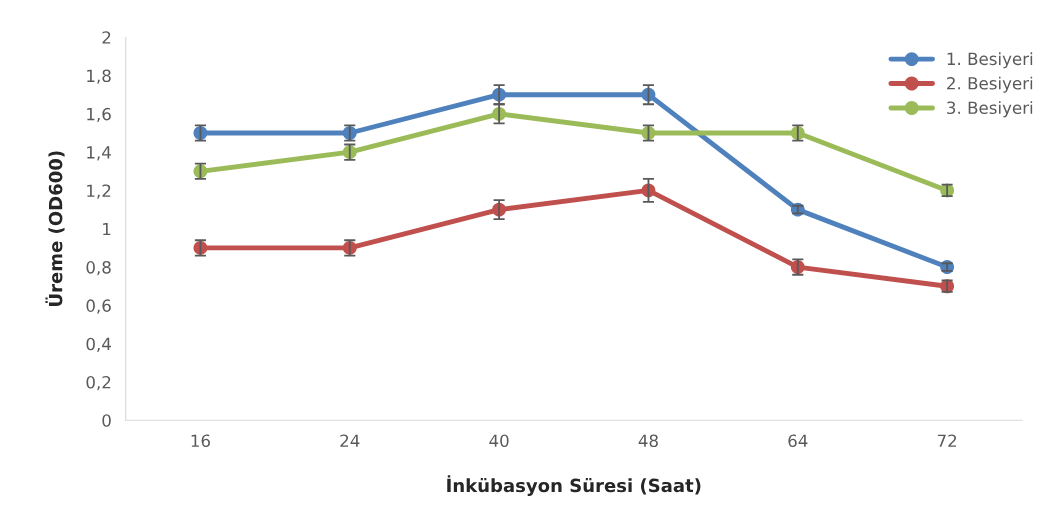 The width and height of the screenshot is (1048, 532). What do you see at coordinates (947, 440) in the screenshot?
I see `x-tick-label: 72` at bounding box center [947, 440].